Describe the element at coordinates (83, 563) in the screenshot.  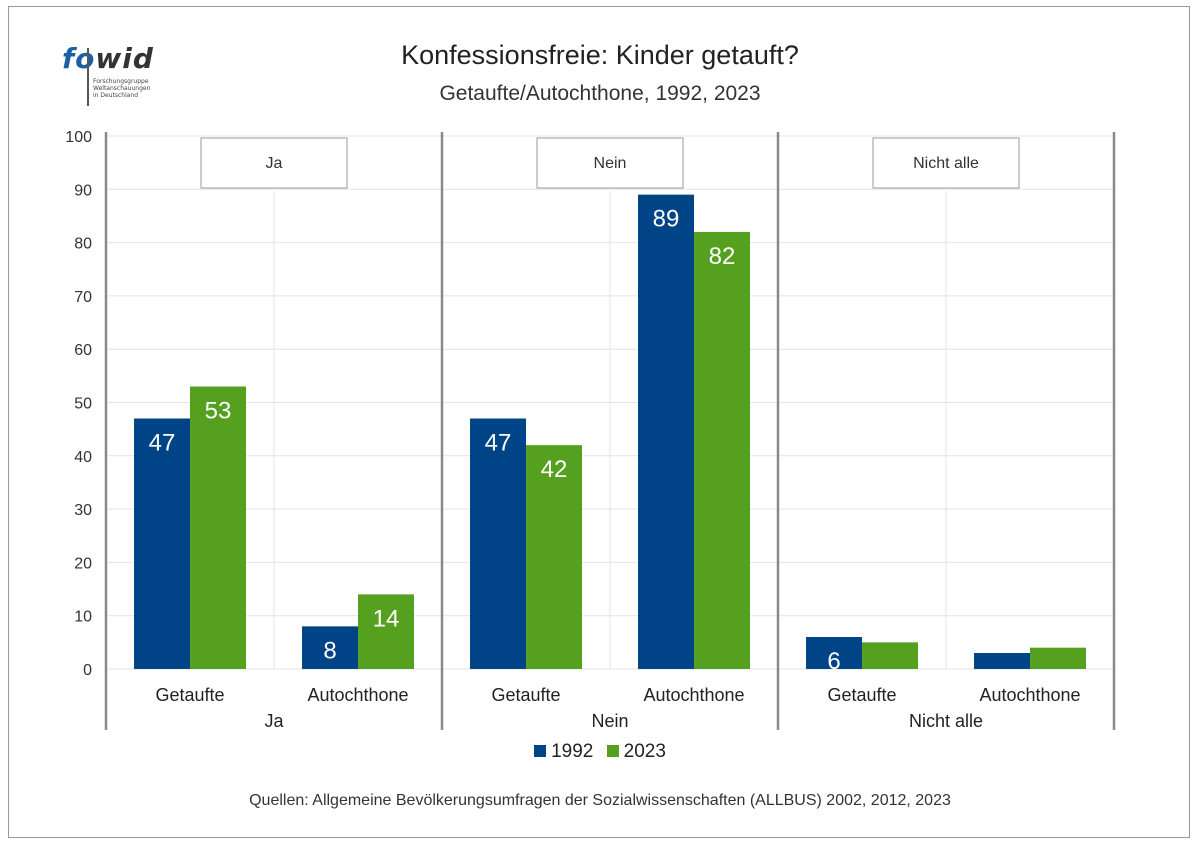
I see `y-tick-label-20: 20` at that location.